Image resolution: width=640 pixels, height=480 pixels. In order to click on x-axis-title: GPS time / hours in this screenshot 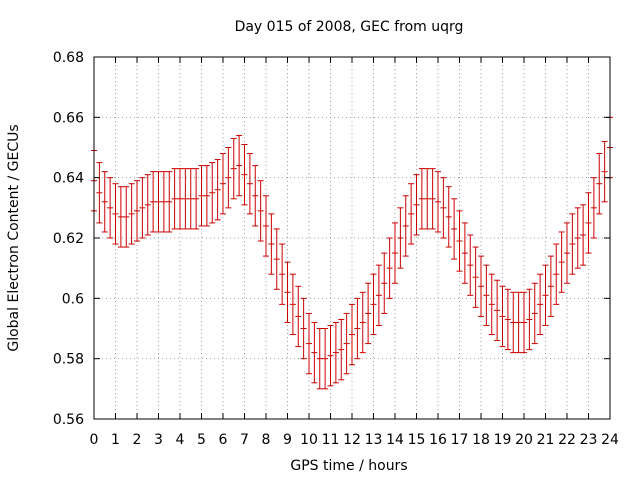, I will do `click(348, 466)`.